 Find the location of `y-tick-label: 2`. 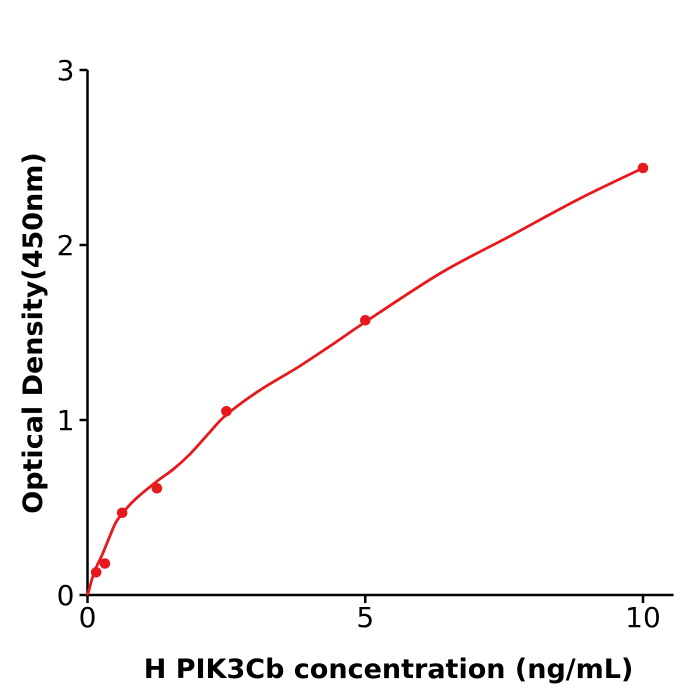

y-tick-label: 2 is located at coordinates (66, 245).